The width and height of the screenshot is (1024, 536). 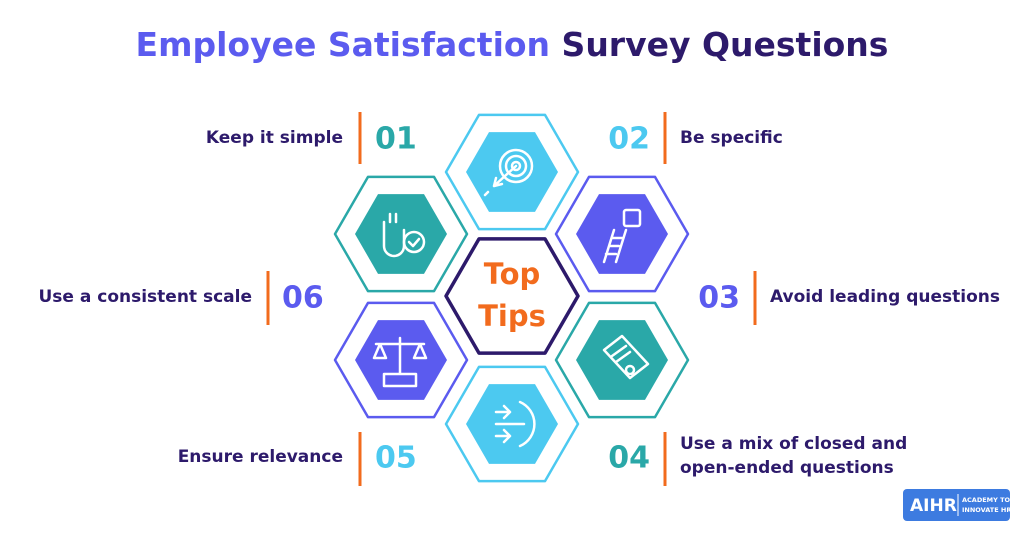 I want to click on tip-text: Ensure relevance, so click(x=260, y=457).